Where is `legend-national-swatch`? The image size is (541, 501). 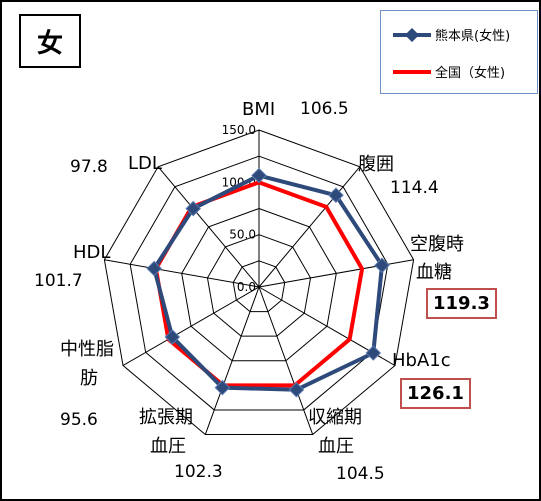
legend-national-swatch is located at coordinates (412, 71).